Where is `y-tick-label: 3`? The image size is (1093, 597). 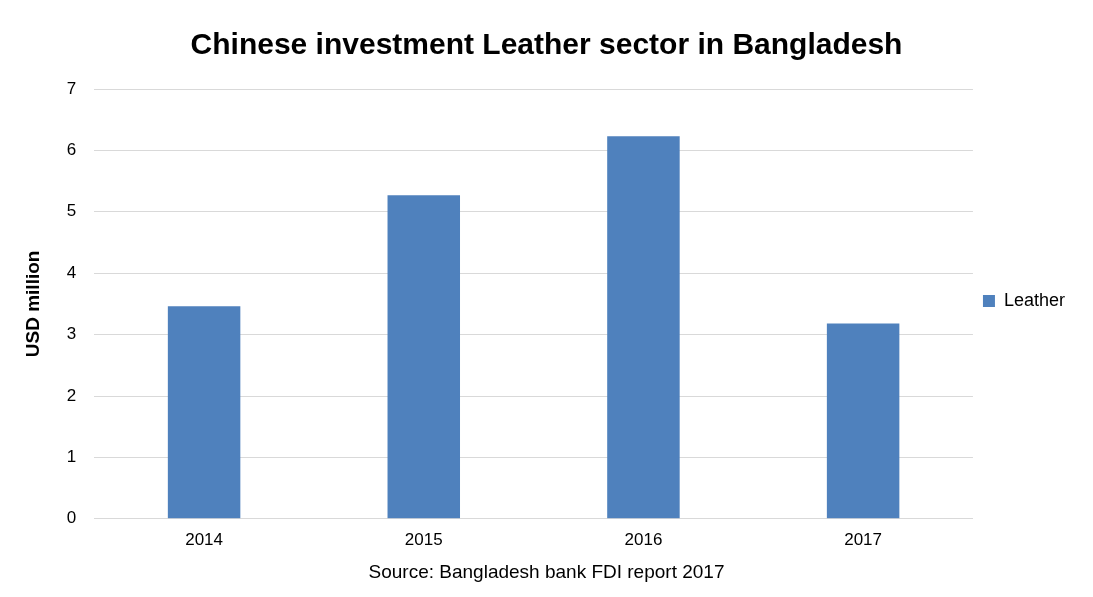 y-tick-label: 3 is located at coordinates (71, 334).